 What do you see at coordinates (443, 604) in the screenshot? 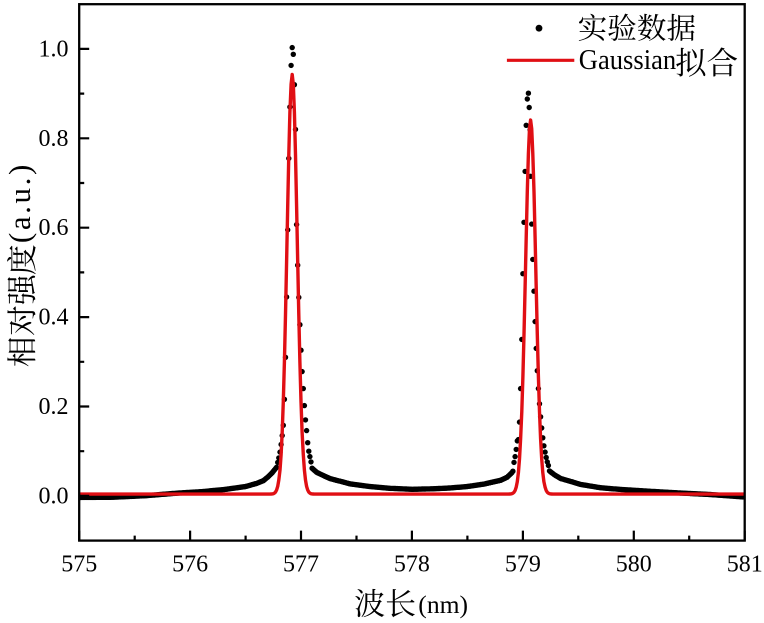
I see `svg-text: (nm)` at bounding box center [443, 604].